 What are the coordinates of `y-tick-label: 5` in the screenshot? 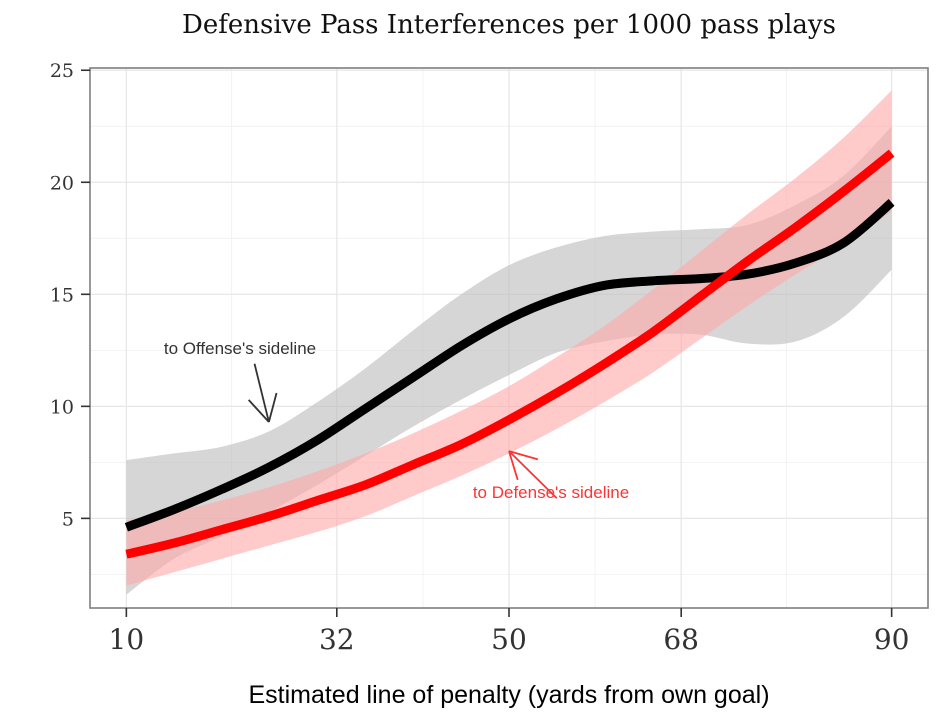 It's located at (68, 519).